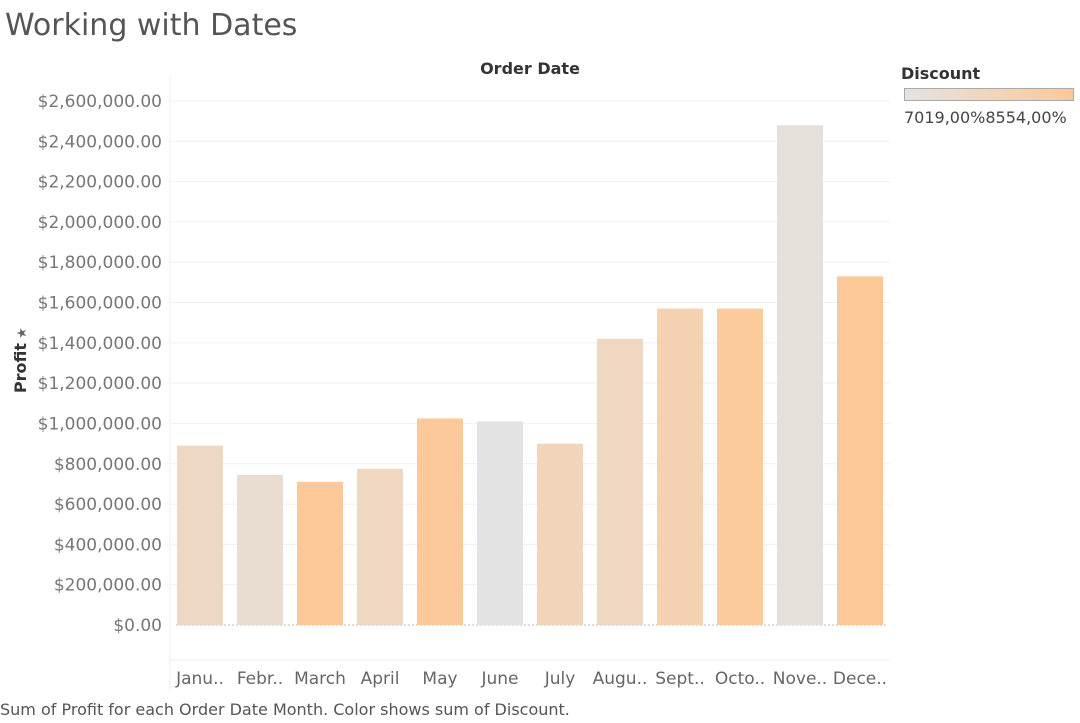 The image size is (1080, 723). I want to click on y-tick-label: $2,600,000.00, so click(100, 102).